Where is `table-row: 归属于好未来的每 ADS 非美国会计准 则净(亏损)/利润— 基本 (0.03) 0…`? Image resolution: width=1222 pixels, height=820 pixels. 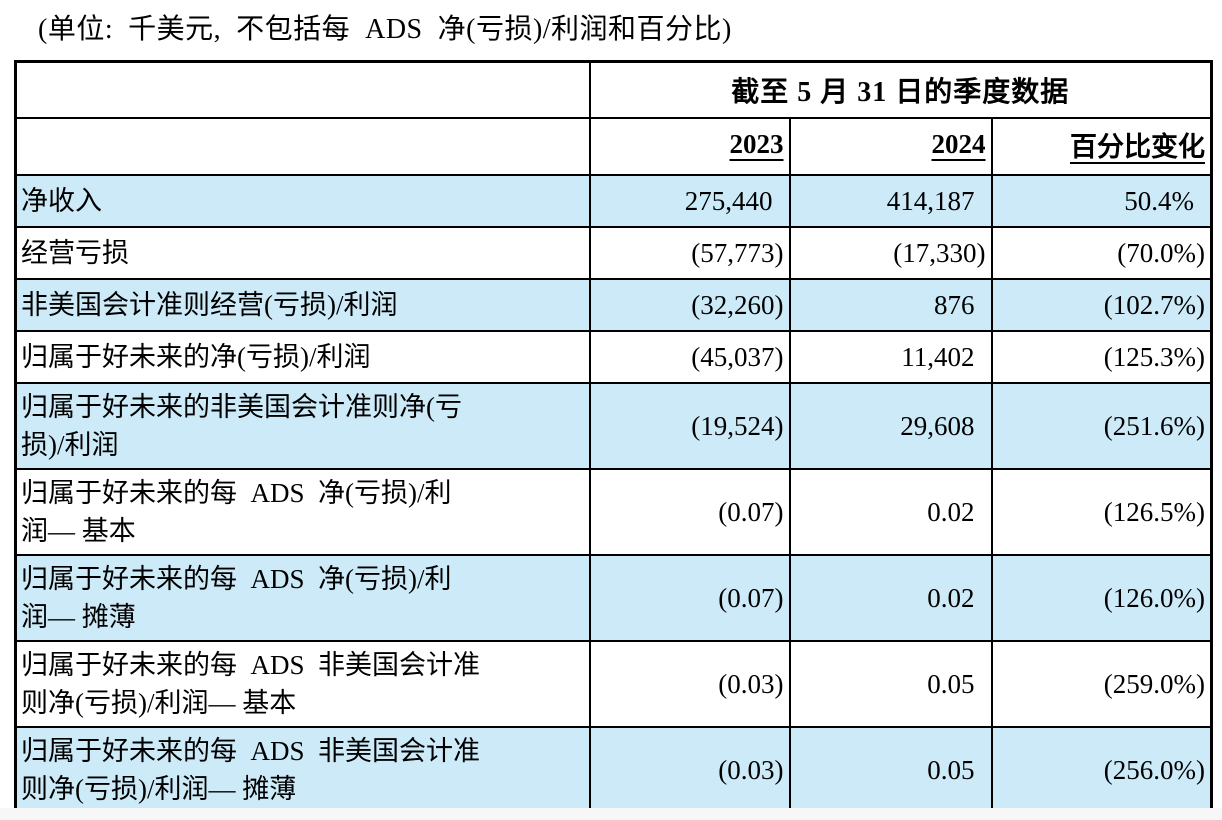 table-row: 归属于好未来的每 ADS 非美国会计准 则净(亏损)/利润— 基本 (0.03) 0… is located at coordinates (613, 684).